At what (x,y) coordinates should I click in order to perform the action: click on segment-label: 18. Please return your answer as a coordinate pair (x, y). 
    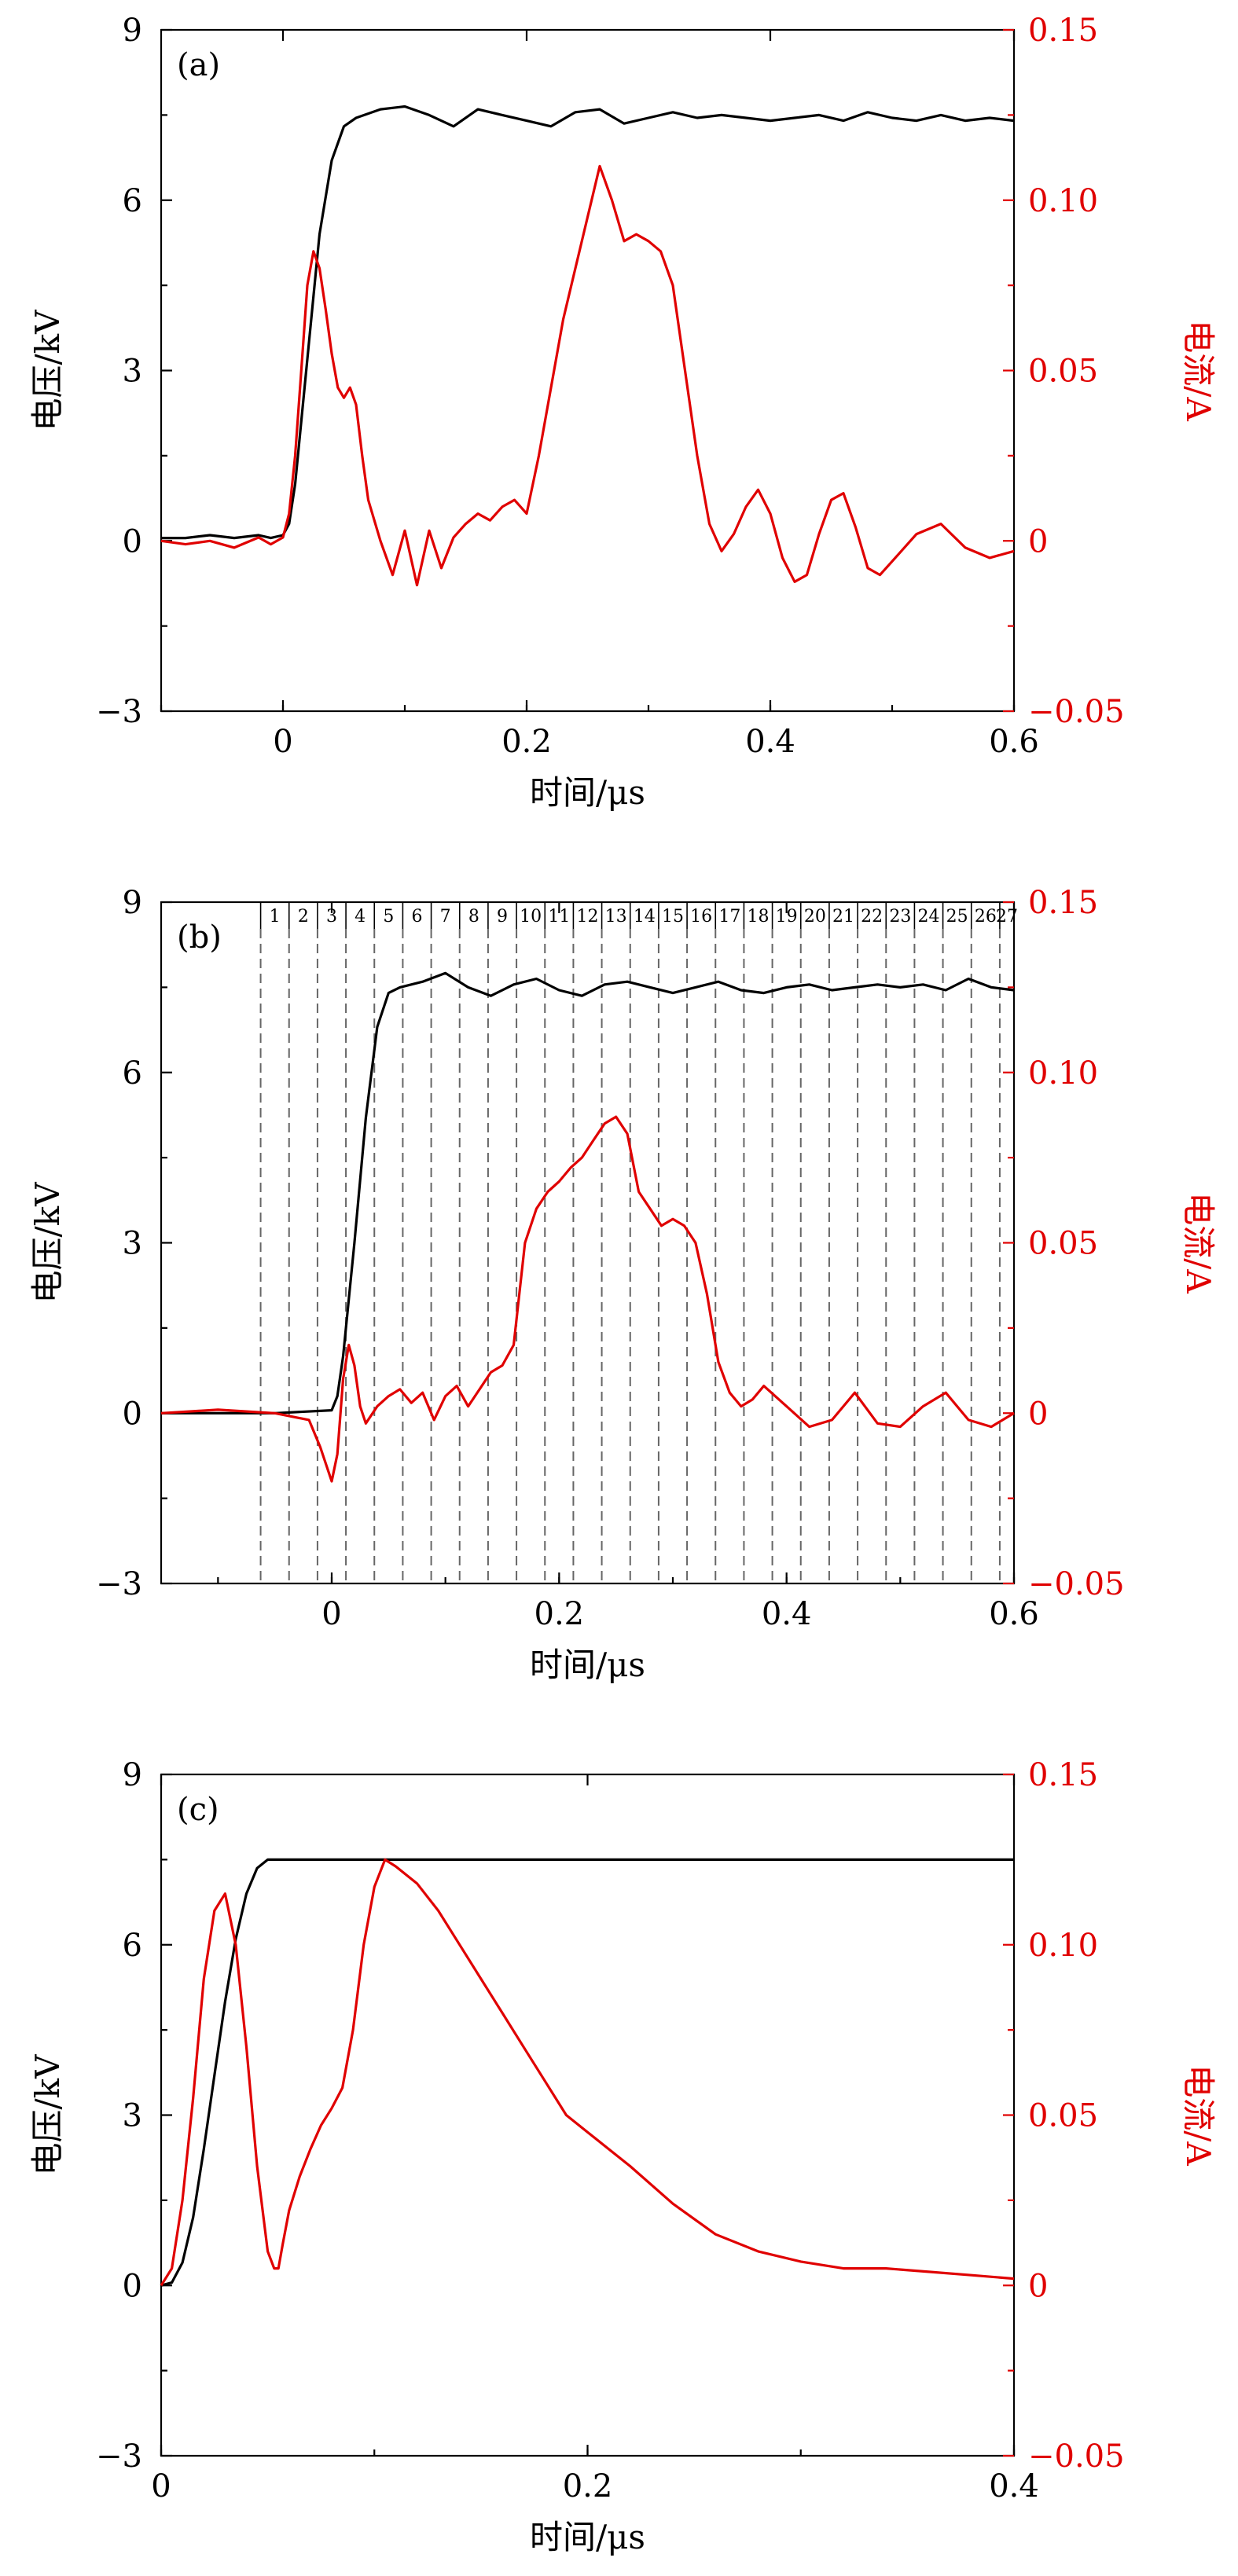
    Looking at the image, I should click on (759, 917).